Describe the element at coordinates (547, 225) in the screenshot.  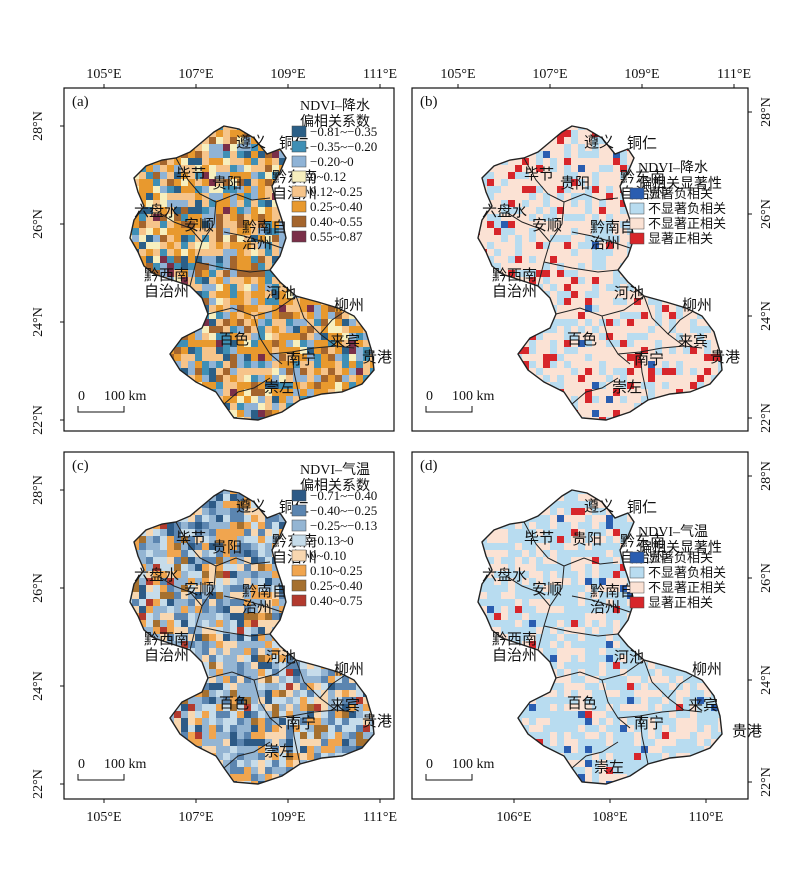
I see `place-label: 安顺` at that location.